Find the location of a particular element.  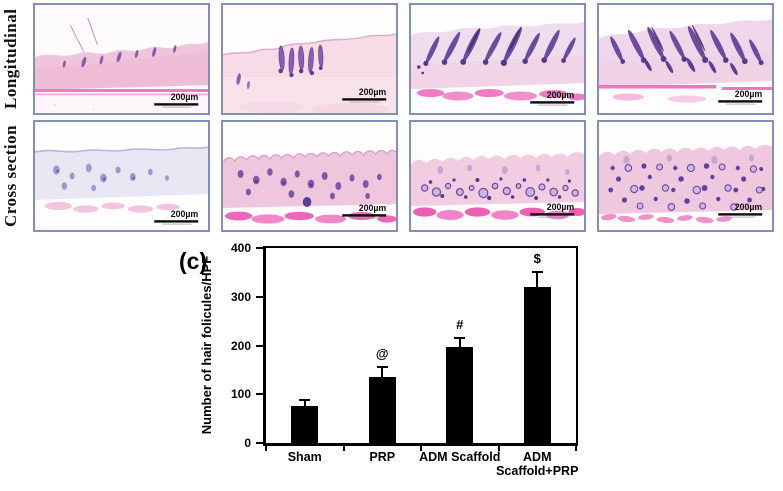

error-bar-cap-prp is located at coordinates (382, 367).